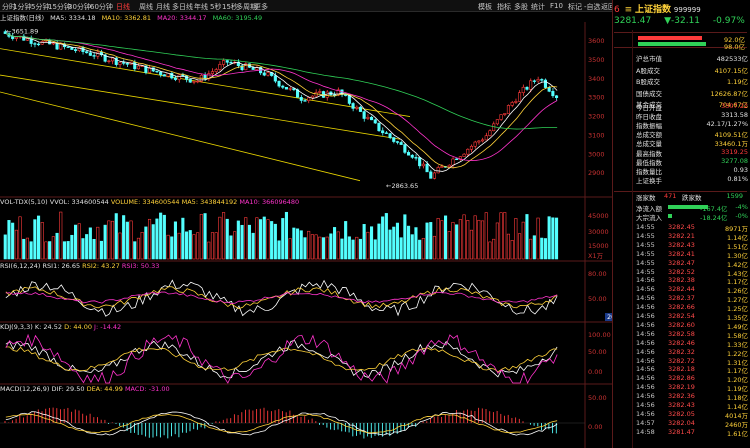 The image size is (750, 448). What do you see at coordinates (714, 209) in the screenshot?
I see `flow-value: -167.4亿` at bounding box center [714, 209].